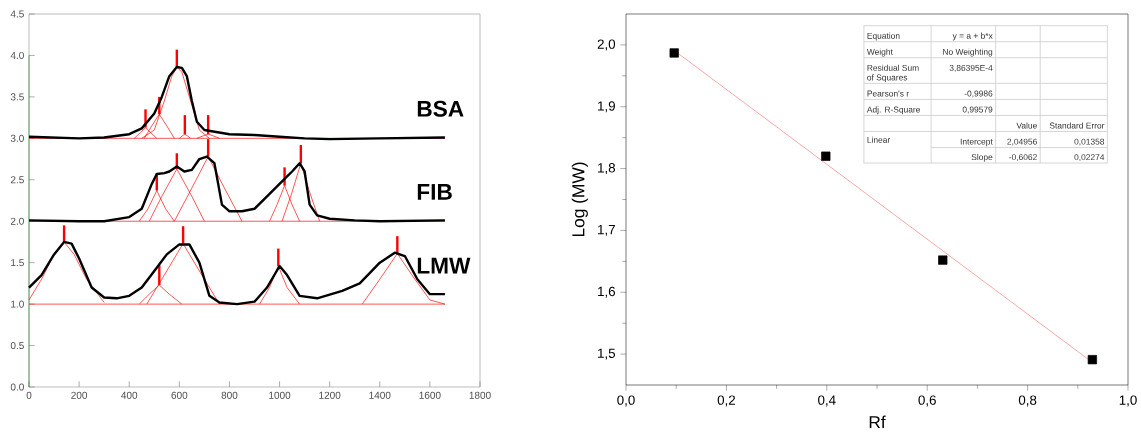 The width and height of the screenshot is (1141, 444). What do you see at coordinates (17, 97) in the screenshot?
I see `y-tick-label: 3.5` at bounding box center [17, 97].